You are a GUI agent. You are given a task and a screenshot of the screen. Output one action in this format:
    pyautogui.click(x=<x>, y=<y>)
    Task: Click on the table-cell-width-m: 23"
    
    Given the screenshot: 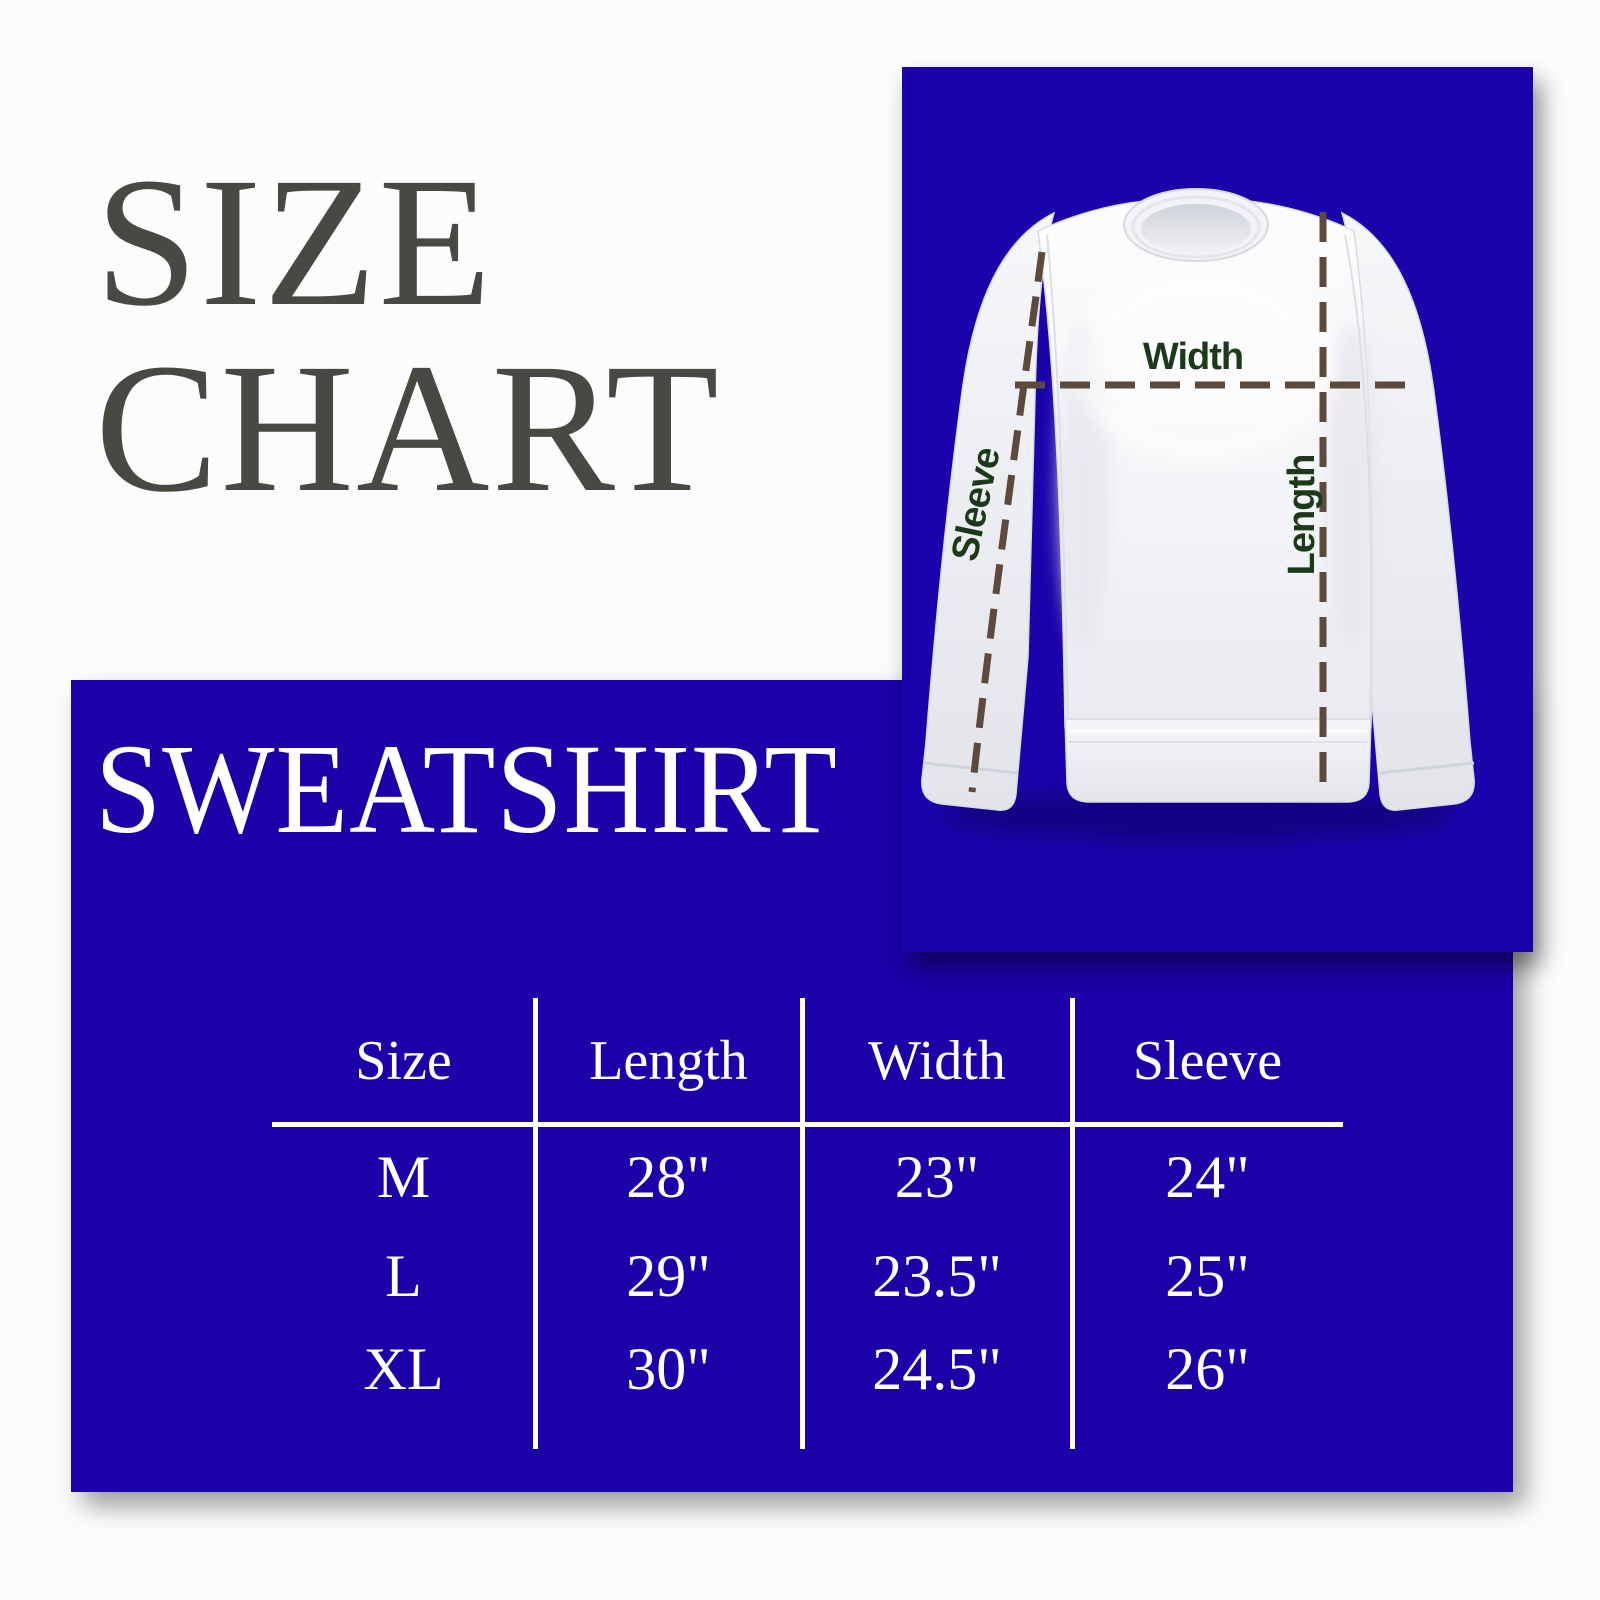 What is the action you would take?
    pyautogui.click(x=937, y=1176)
    